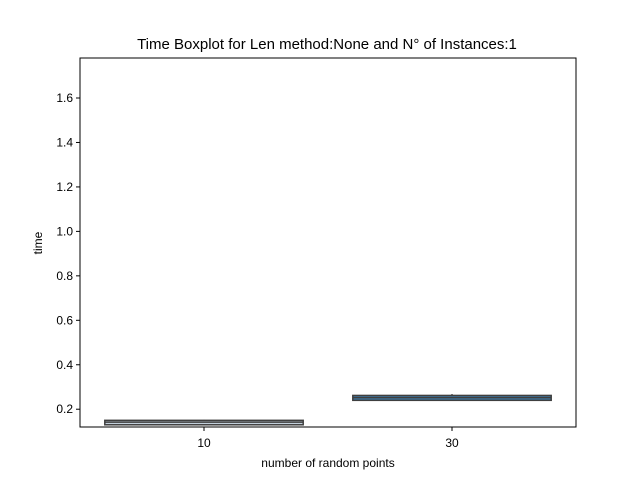  What do you see at coordinates (64, 187) in the screenshot?
I see `y-tick-label: 1.2` at bounding box center [64, 187].